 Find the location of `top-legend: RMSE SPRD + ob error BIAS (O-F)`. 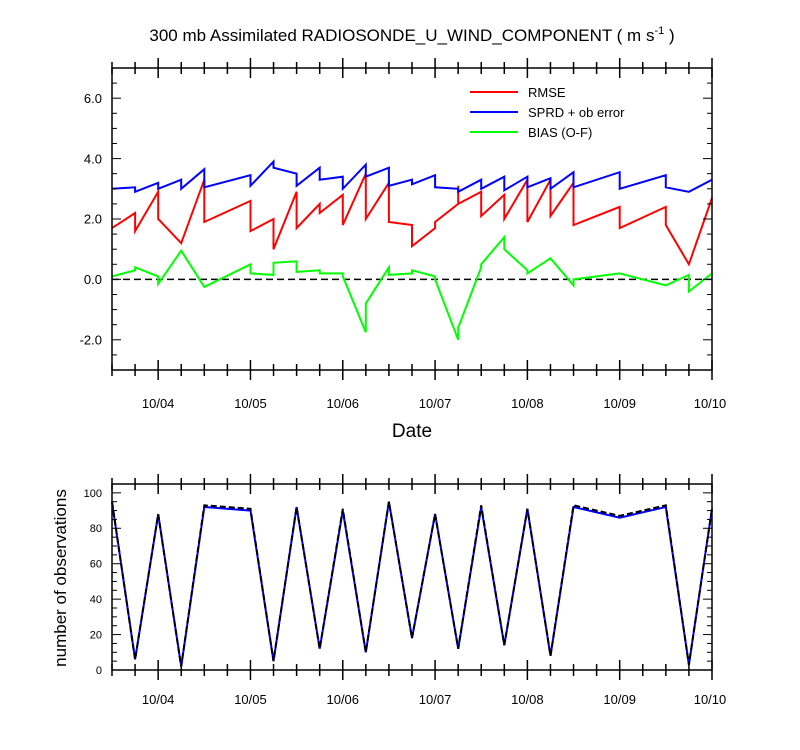

top-legend: RMSE SPRD + ob error BIAS (O-F) is located at coordinates (547, 112).